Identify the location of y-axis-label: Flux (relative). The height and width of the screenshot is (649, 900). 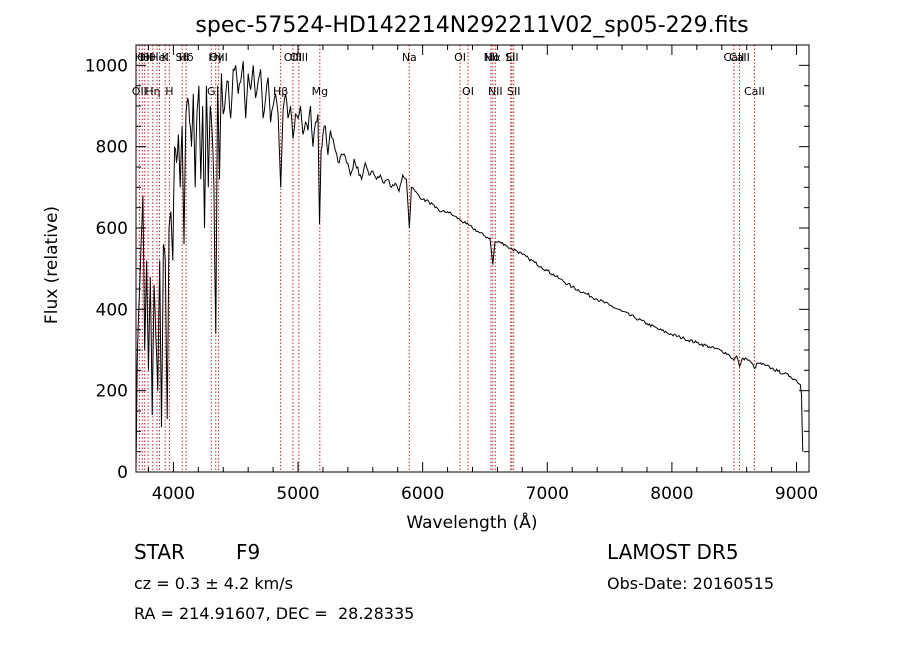
(52, 265).